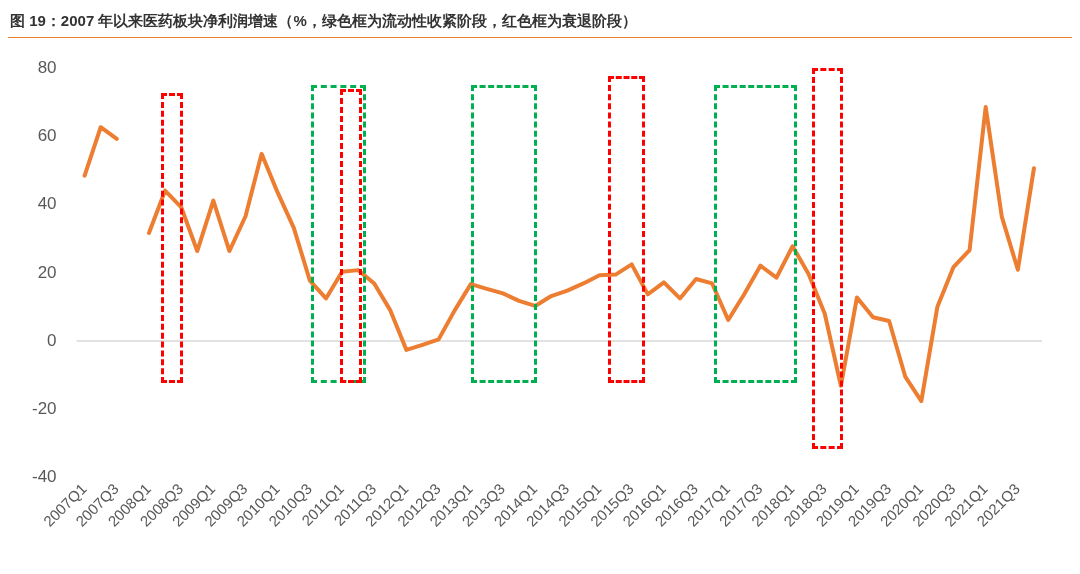  Describe the element at coordinates (44, 477) in the screenshot. I see `y-tick-label: -40` at that location.